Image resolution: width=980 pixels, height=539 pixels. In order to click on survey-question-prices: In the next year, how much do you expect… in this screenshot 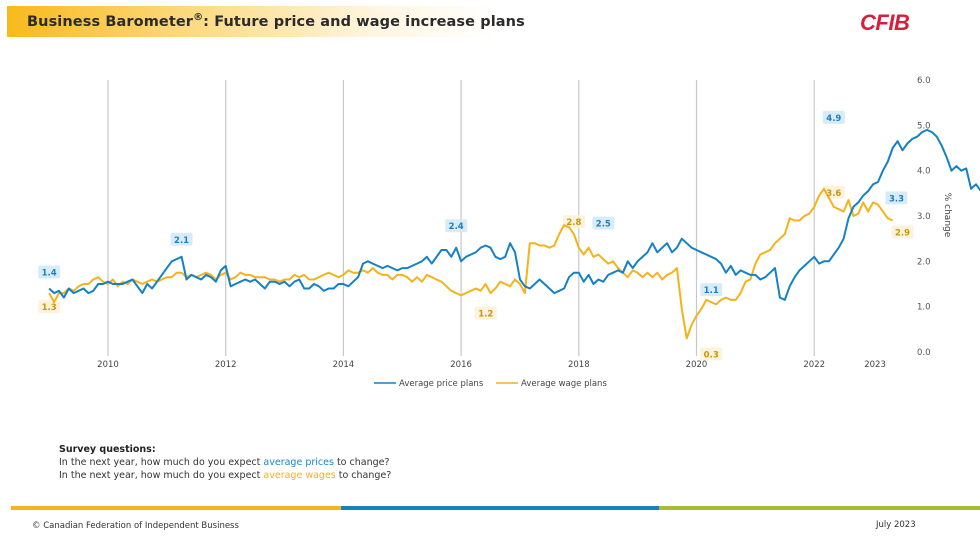, I will do `click(225, 462)`.